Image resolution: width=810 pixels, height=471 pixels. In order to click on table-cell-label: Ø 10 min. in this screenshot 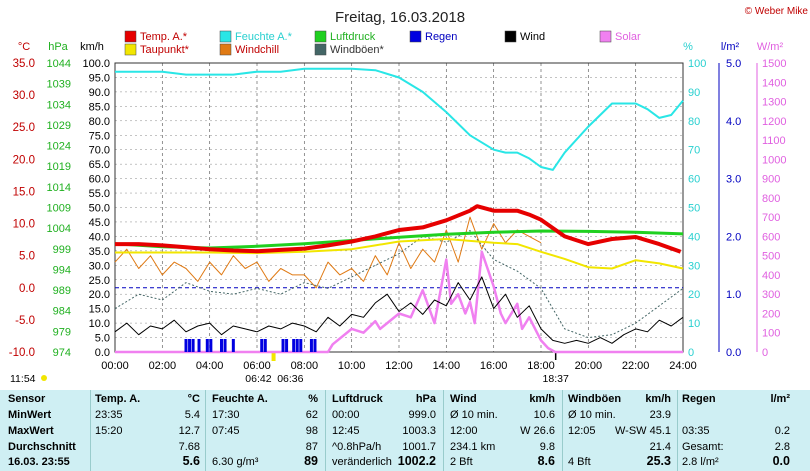, I will do `click(592, 415)`.